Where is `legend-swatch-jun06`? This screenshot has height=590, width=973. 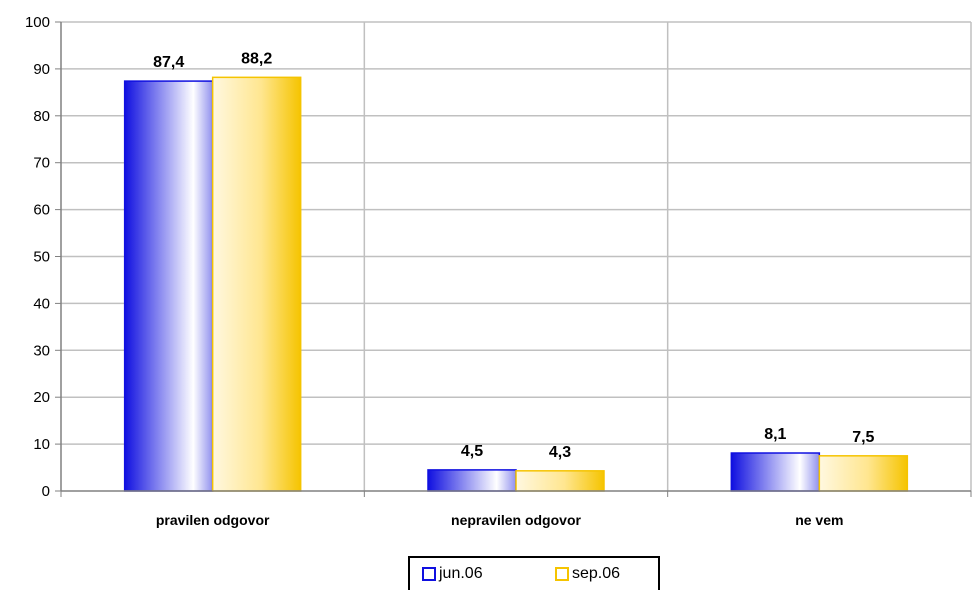 legend-swatch-jun06 is located at coordinates (429, 574).